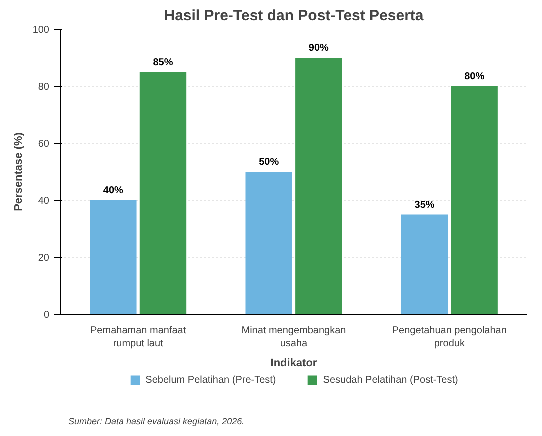 This screenshot has width=542, height=436. What do you see at coordinates (113, 191) in the screenshot?
I see `data-label: 40%` at bounding box center [113, 191].